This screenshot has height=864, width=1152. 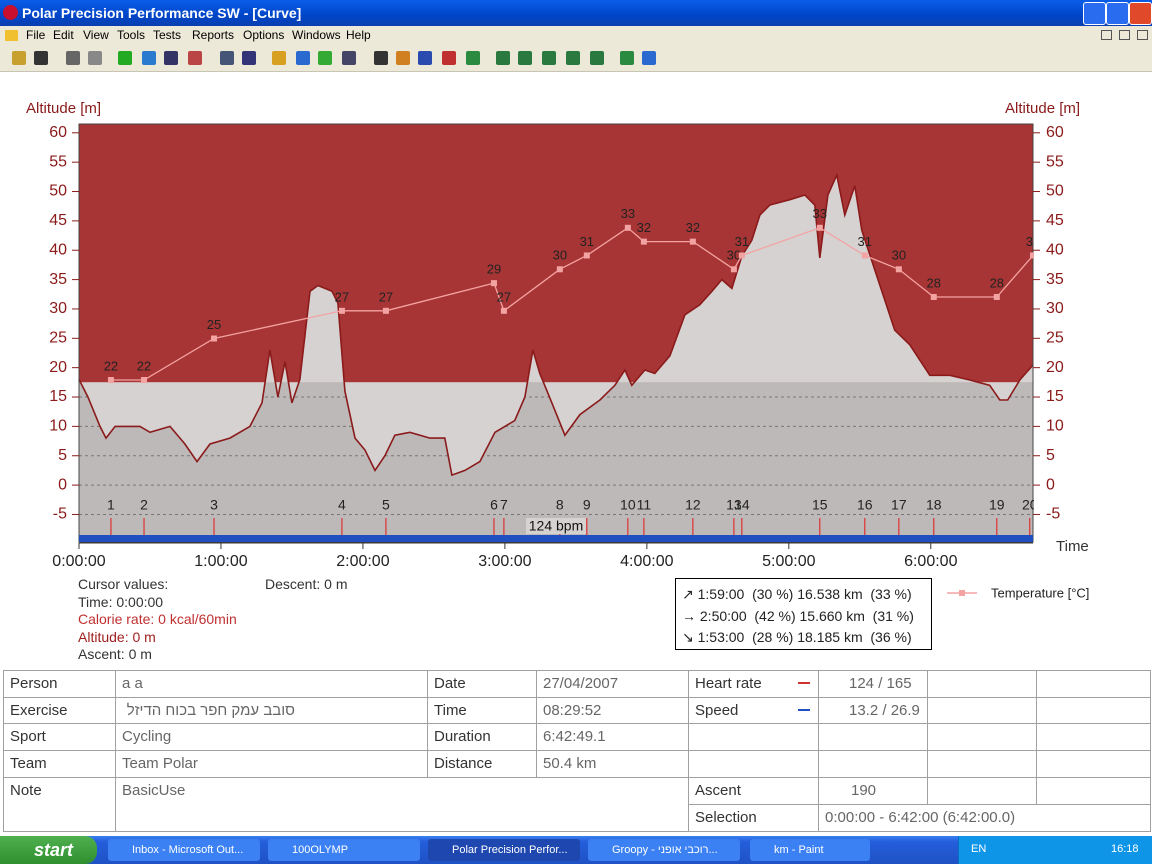 I want to click on task-button: km - Paint, so click(x=810, y=850).